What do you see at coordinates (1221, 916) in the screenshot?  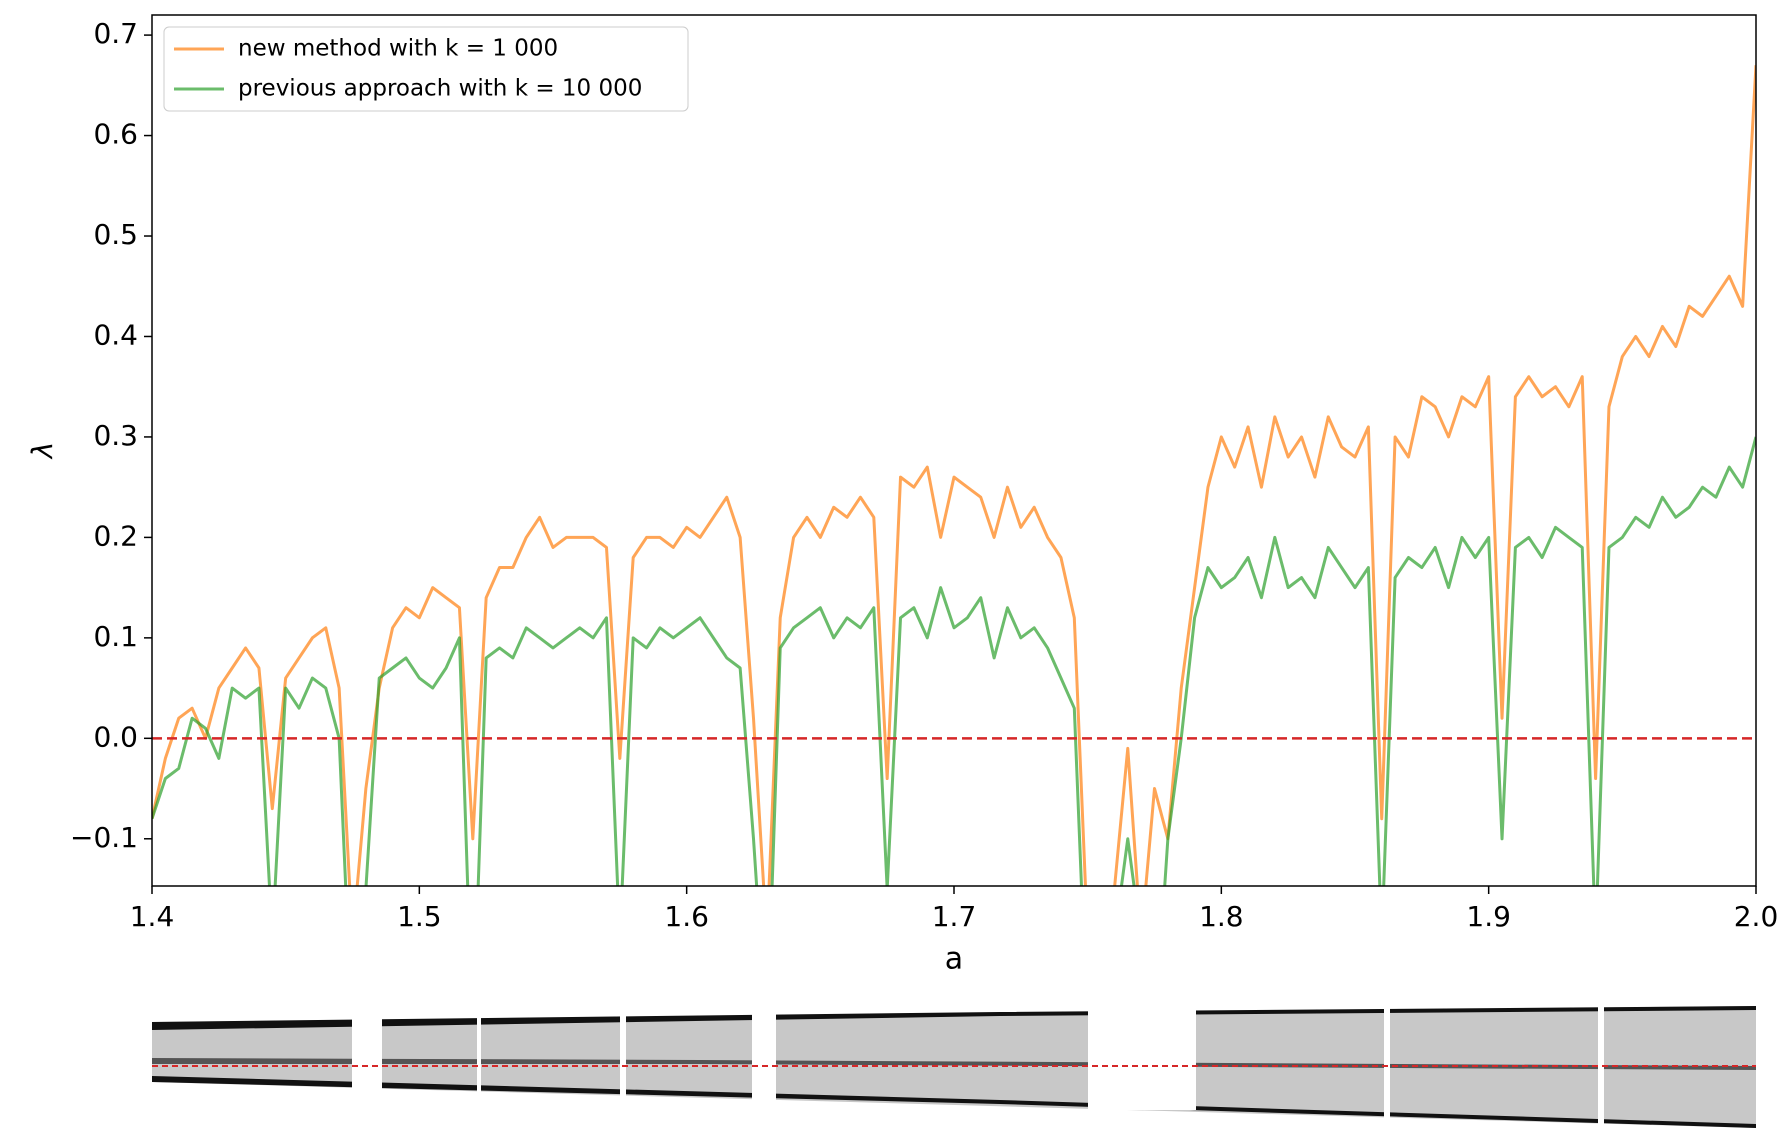 I see `x-tick-label: 1.8` at bounding box center [1221, 916].